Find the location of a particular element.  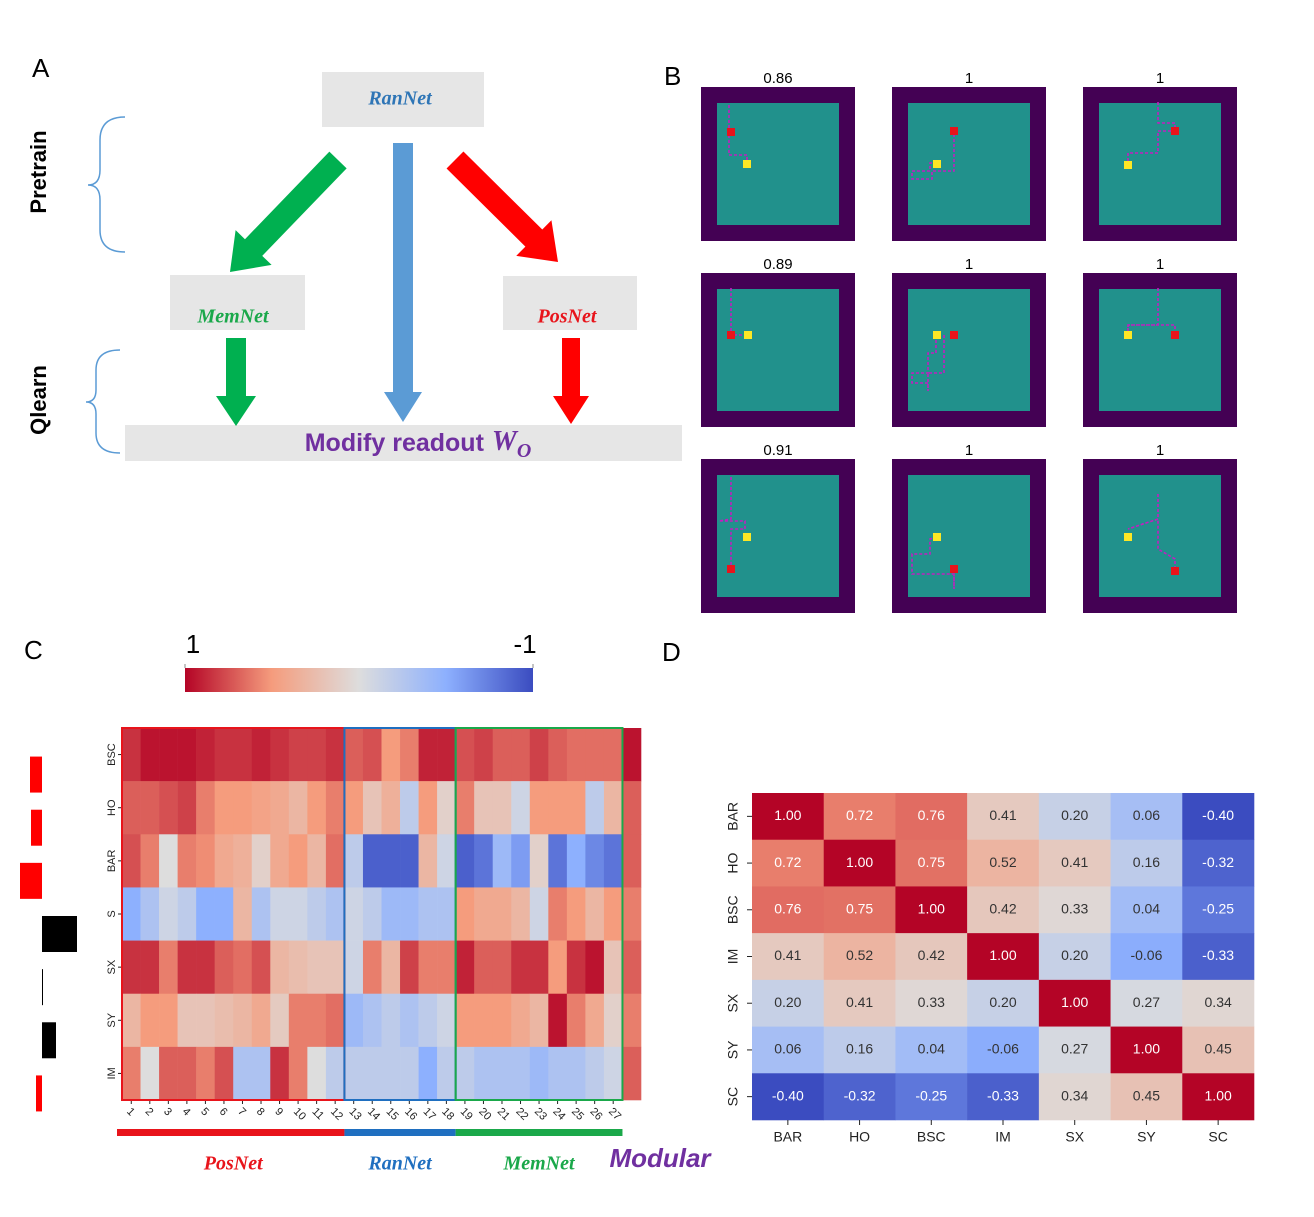

readout-box is located at coordinates (403, 443).